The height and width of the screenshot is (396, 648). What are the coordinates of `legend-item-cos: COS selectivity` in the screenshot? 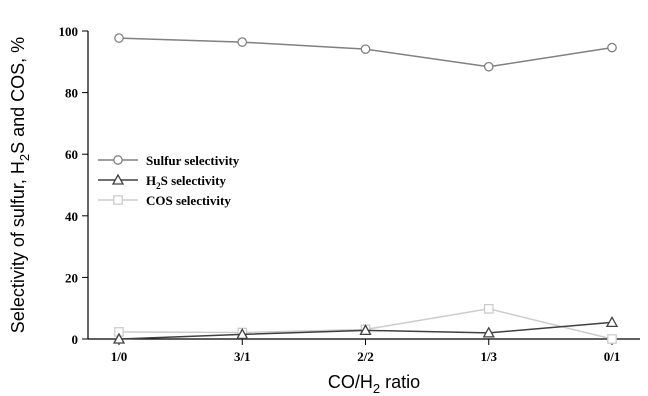 It's located at (164, 200).